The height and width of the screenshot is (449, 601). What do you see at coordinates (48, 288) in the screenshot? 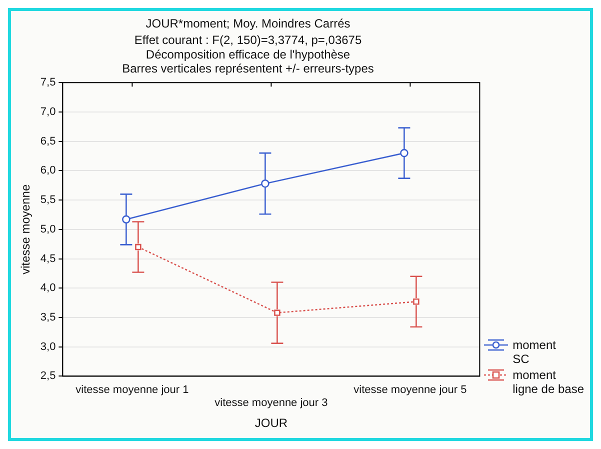
I see `y-tick-label: 4,0` at bounding box center [48, 288].